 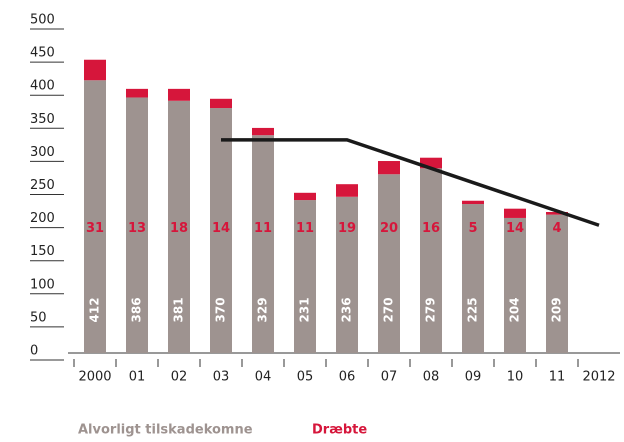 What do you see at coordinates (472, 228) in the screenshot?
I see `value-label: 5` at bounding box center [472, 228].